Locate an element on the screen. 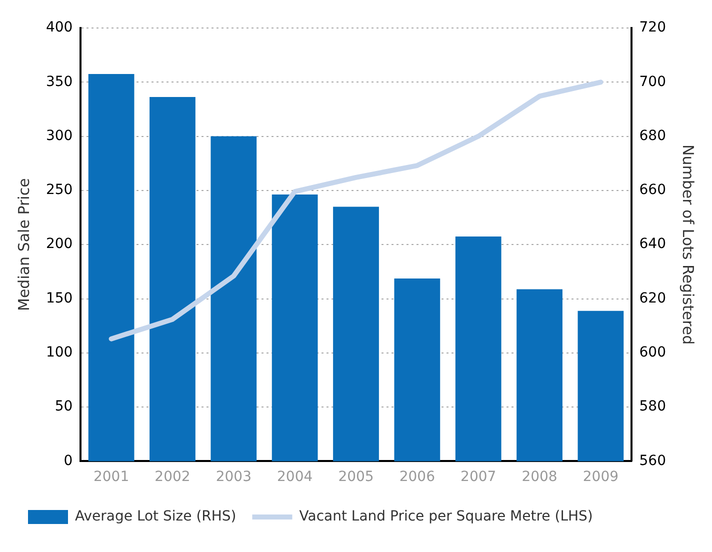  y-tick-label: 150 is located at coordinates (59, 298).